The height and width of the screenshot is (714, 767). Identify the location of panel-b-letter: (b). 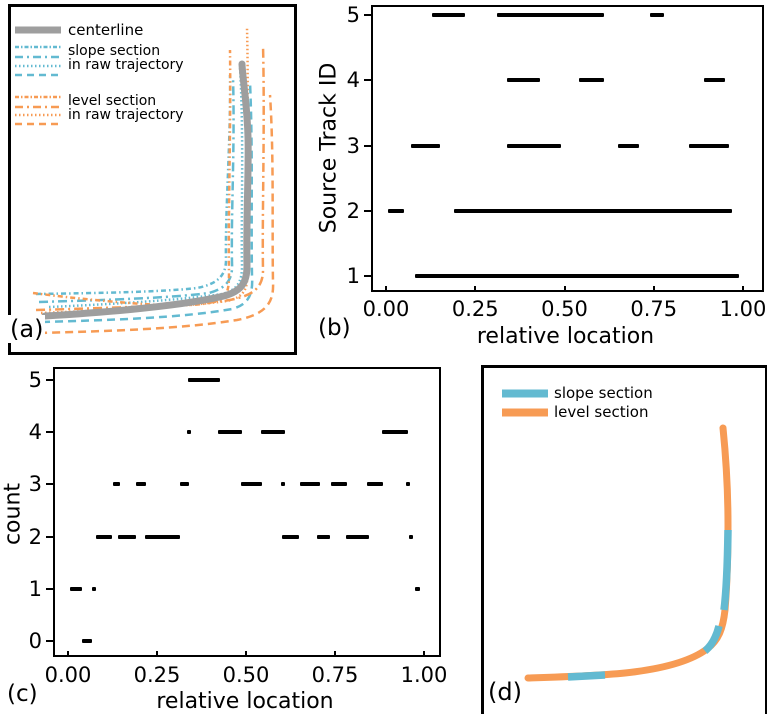
(334, 328).